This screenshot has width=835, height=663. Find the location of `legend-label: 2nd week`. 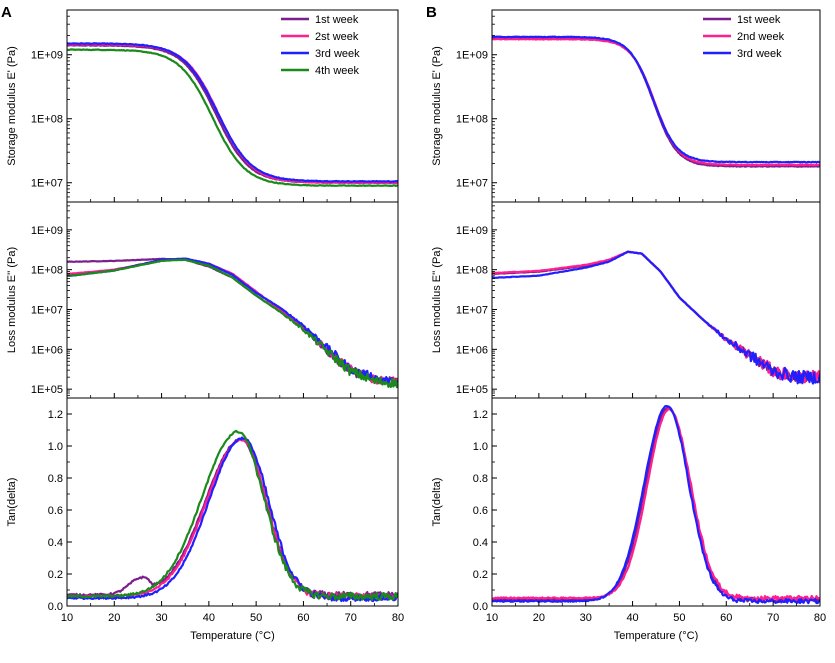

legend-label: 2nd week is located at coordinates (761, 37).